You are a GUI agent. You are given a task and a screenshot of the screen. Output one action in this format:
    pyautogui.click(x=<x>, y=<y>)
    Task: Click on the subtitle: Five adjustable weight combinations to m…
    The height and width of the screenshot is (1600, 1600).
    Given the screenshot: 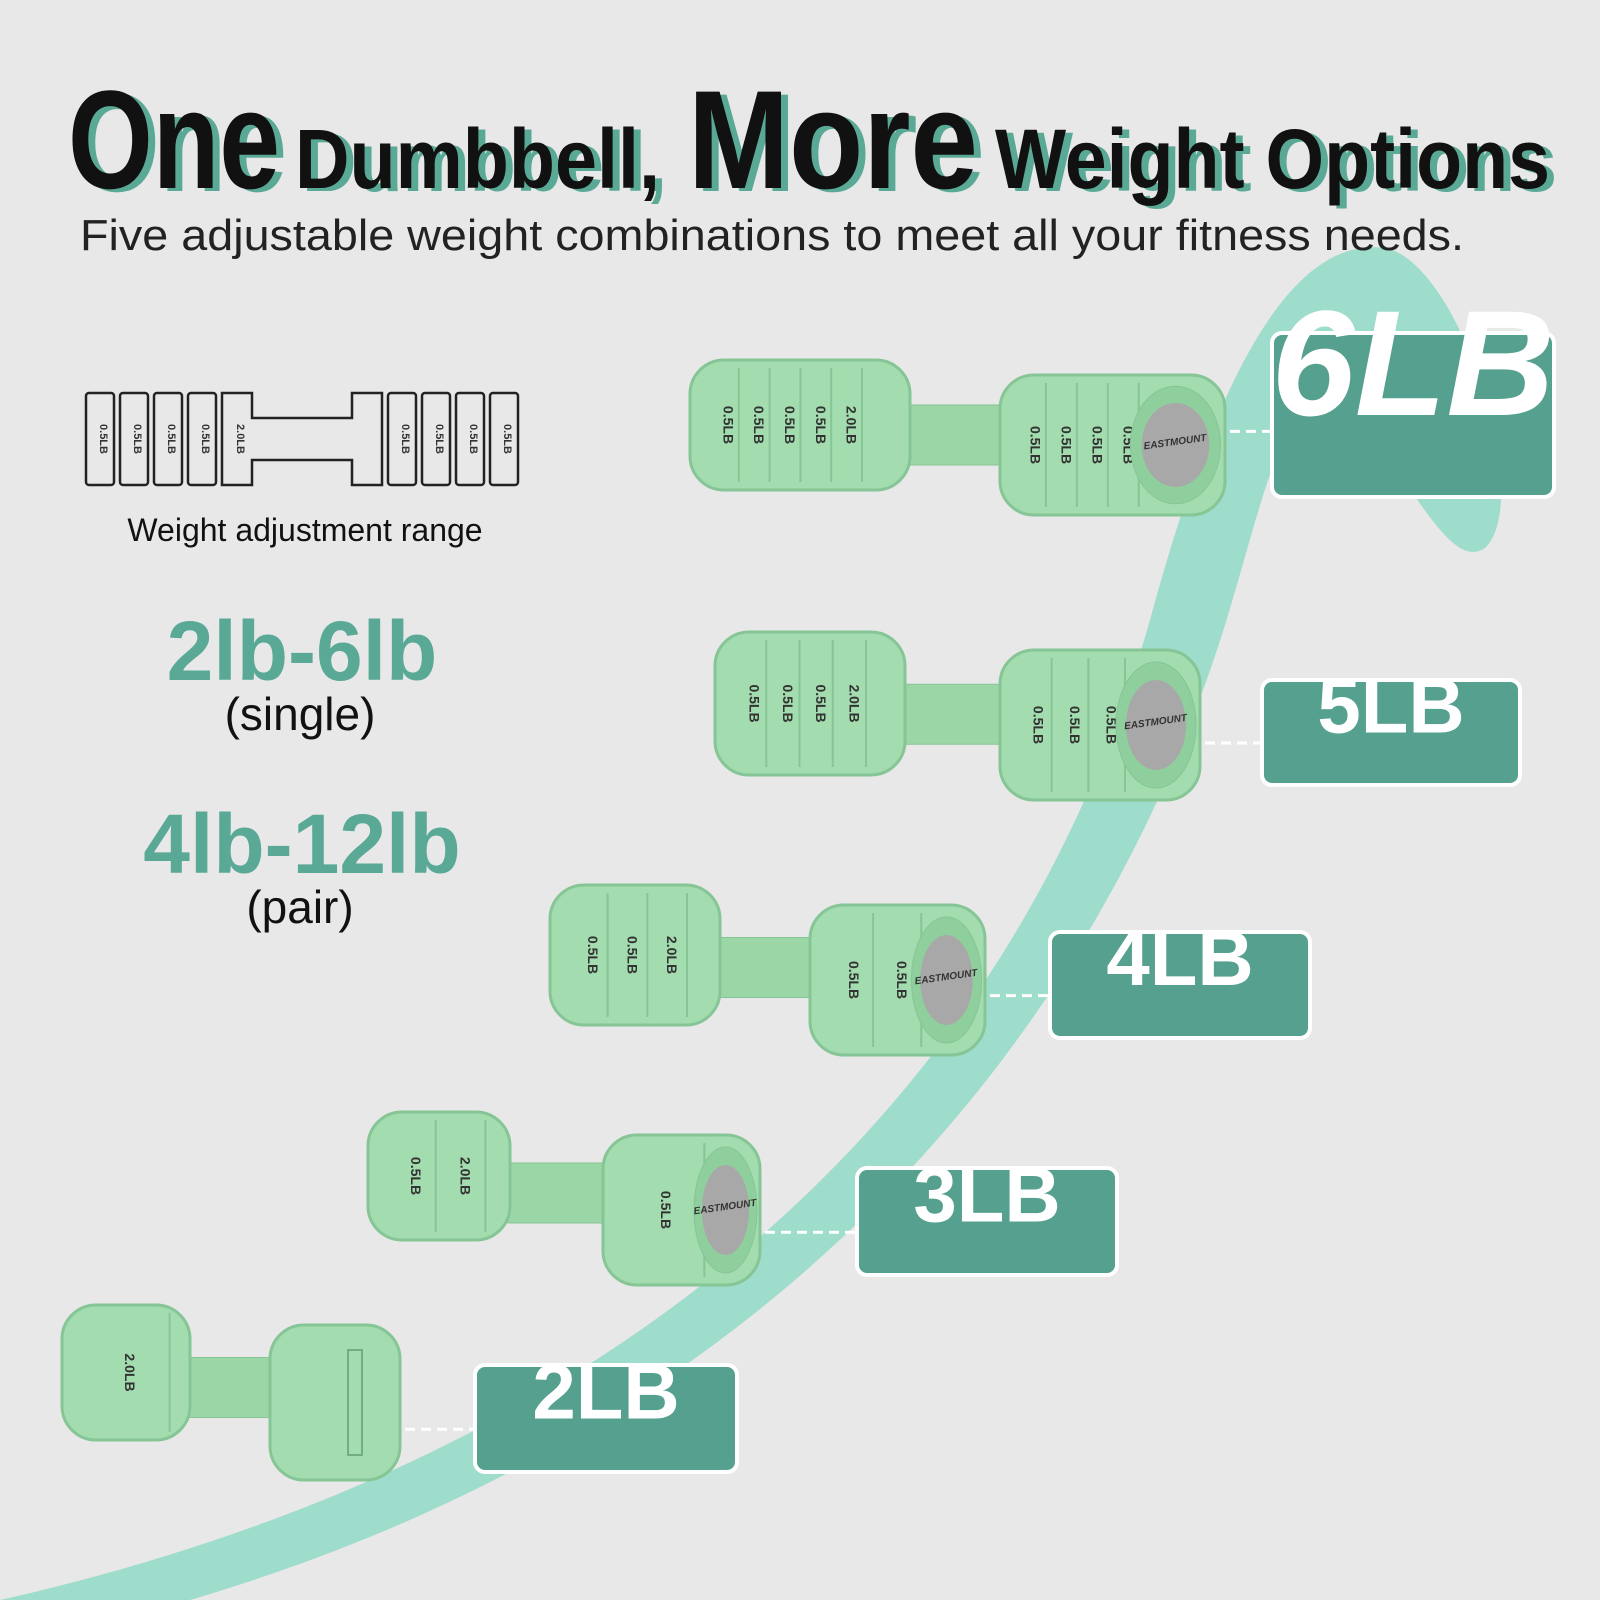 What is the action you would take?
    pyautogui.click(x=772, y=235)
    